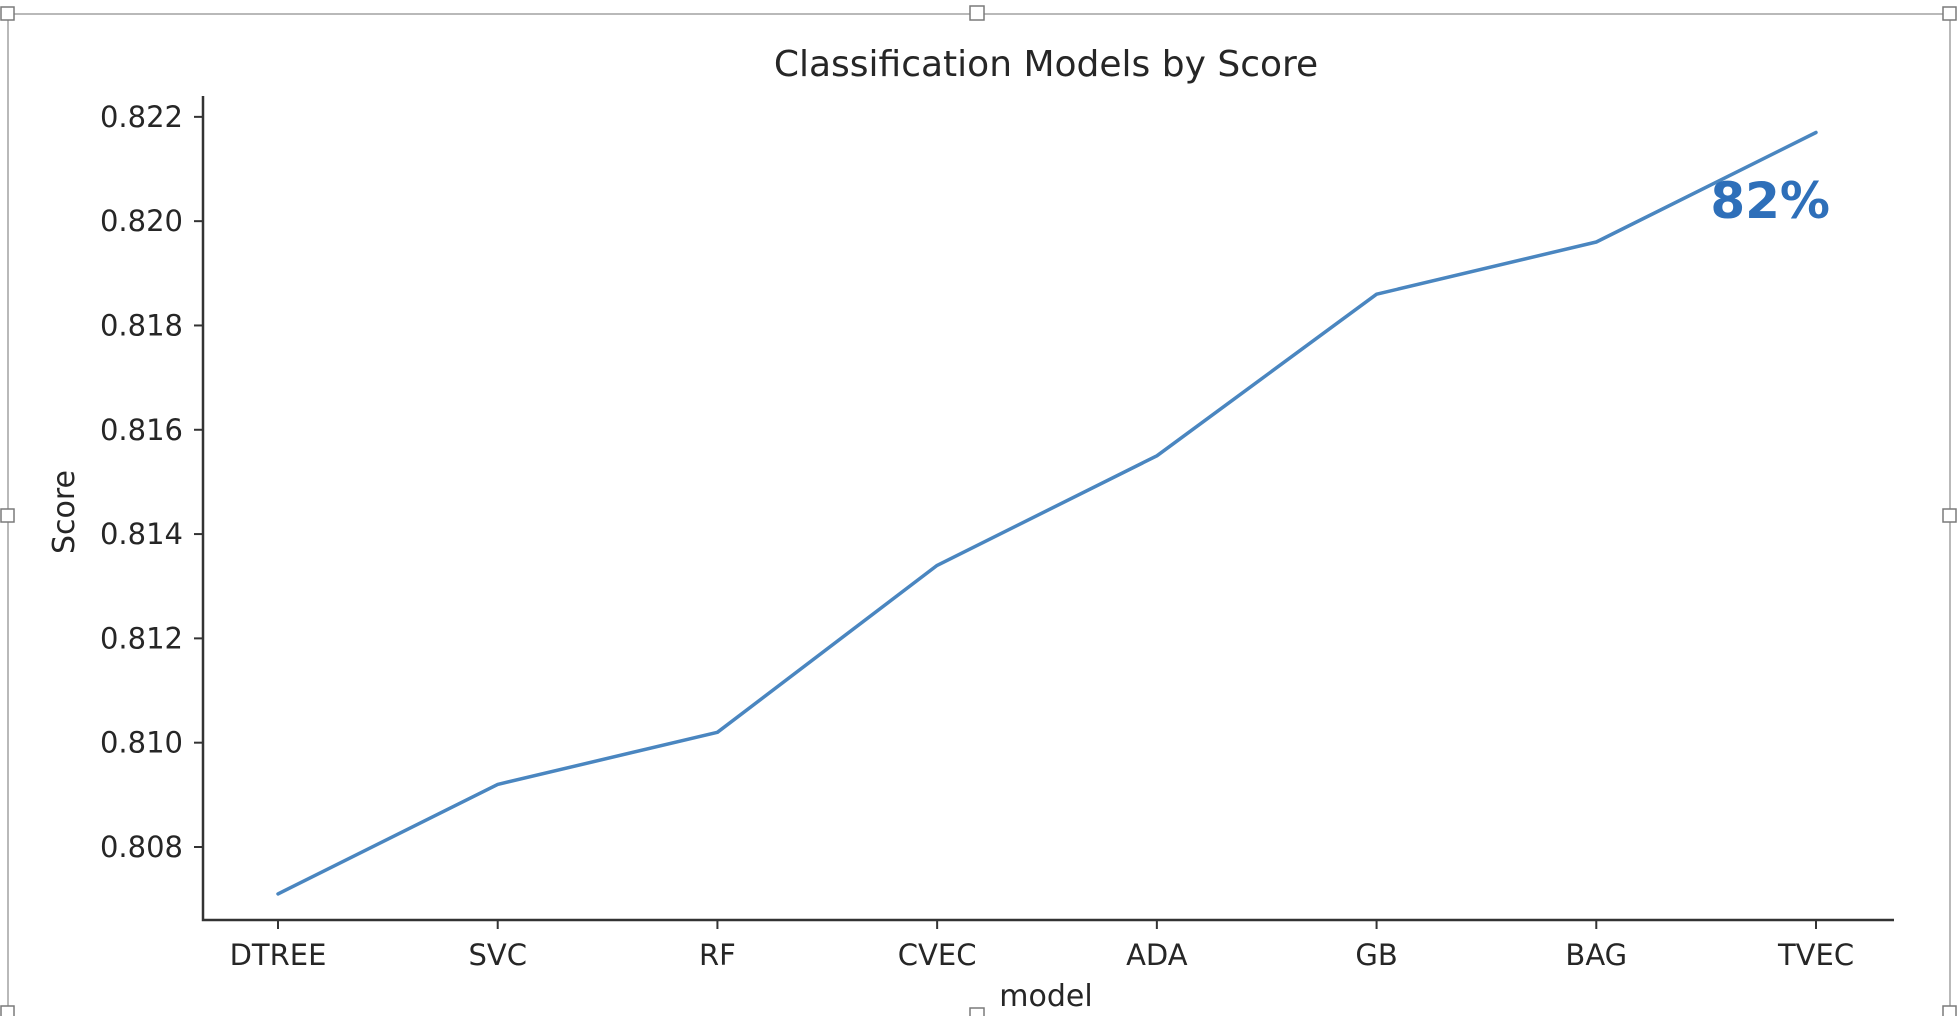 This screenshot has width=1958, height=1016. Describe the element at coordinates (141, 117) in the screenshot. I see `y-tick-label: 0.822` at that location.